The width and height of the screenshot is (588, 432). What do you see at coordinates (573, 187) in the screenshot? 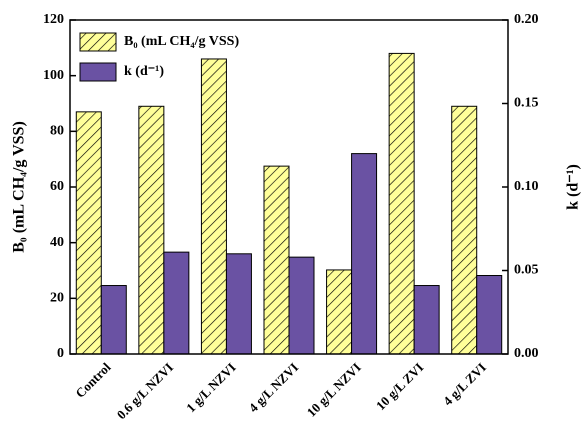
I see `y2-axis-label: k (d⁻¹)` at bounding box center [573, 187].